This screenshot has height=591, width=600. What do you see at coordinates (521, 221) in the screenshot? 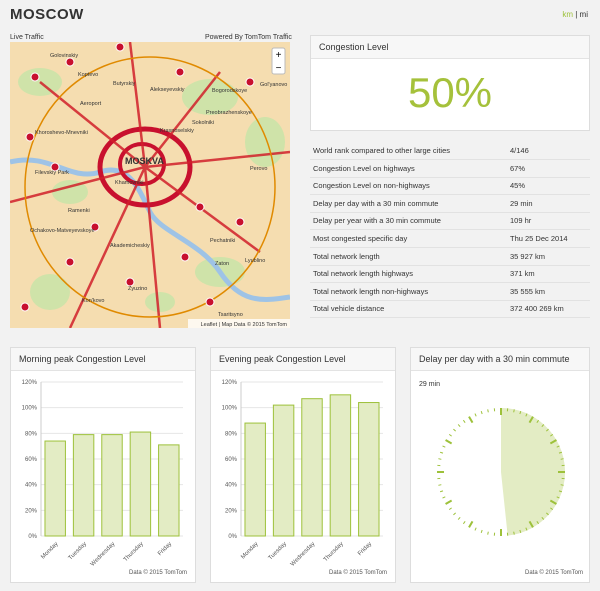
I see `row-value: 109 hr` at bounding box center [521, 221].